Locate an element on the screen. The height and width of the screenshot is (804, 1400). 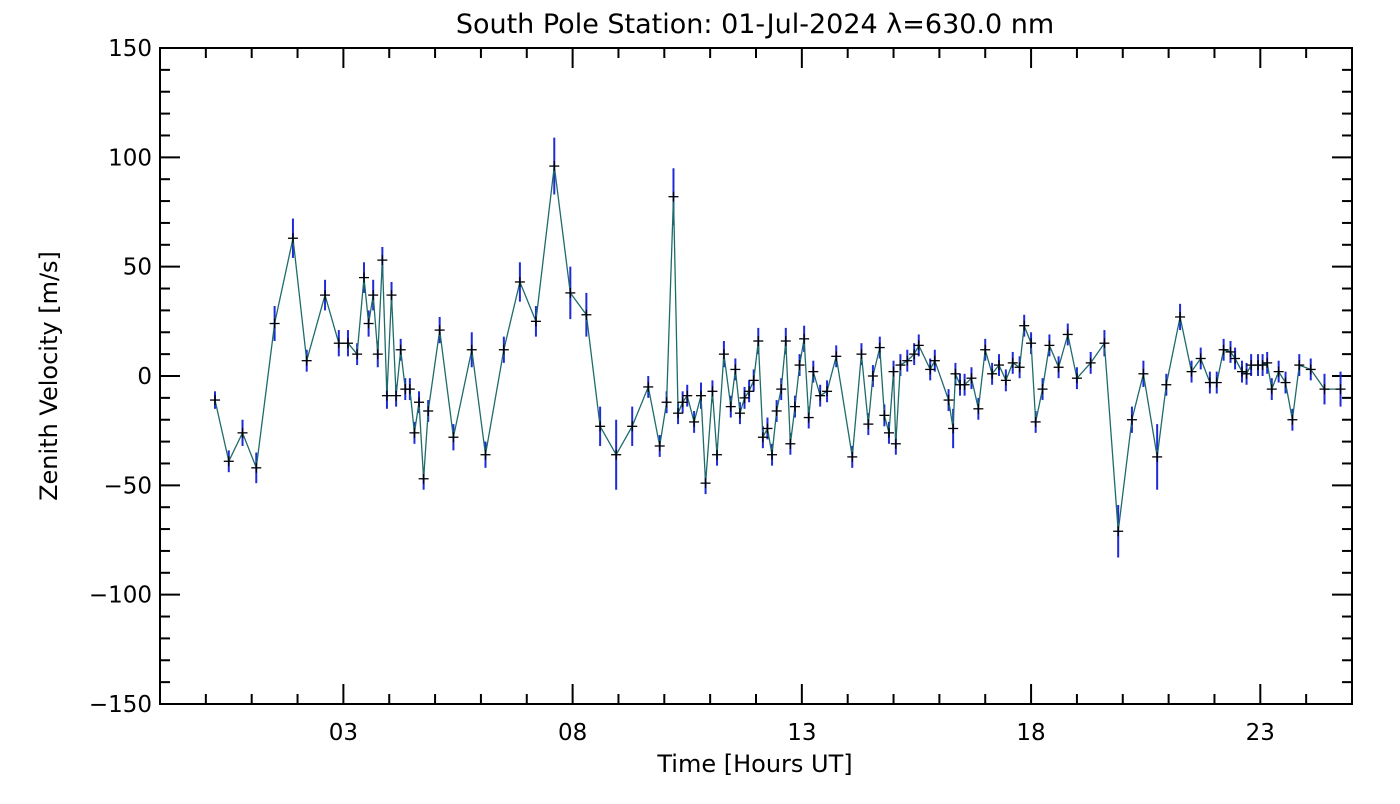
x-tick-label: 03 is located at coordinates (343, 733).